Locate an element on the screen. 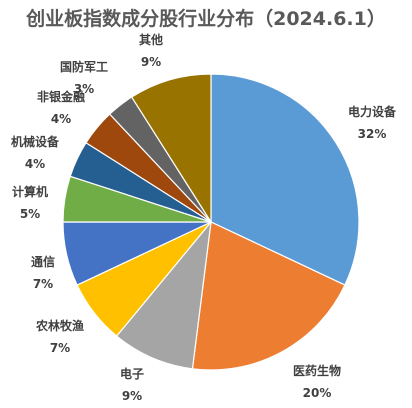 This screenshot has height=408, width=412. slice-label-machinery: 机械设备 is located at coordinates (35, 141).